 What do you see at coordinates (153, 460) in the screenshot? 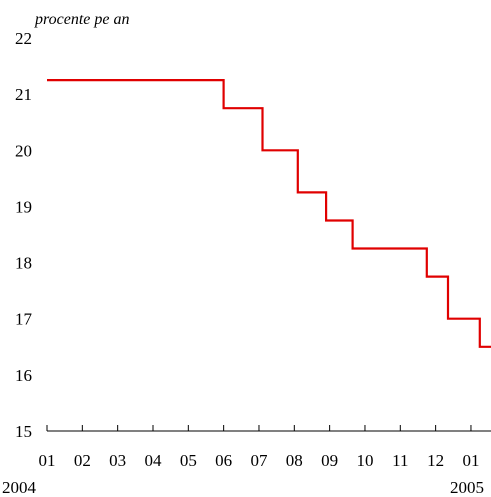
I see `x-tick-label-04: 04` at bounding box center [153, 460].